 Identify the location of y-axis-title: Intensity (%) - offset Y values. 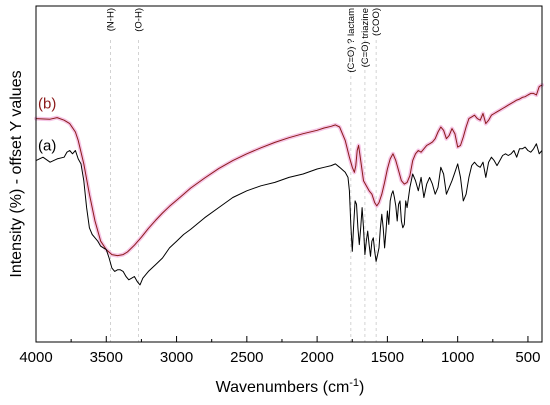
(16, 173).